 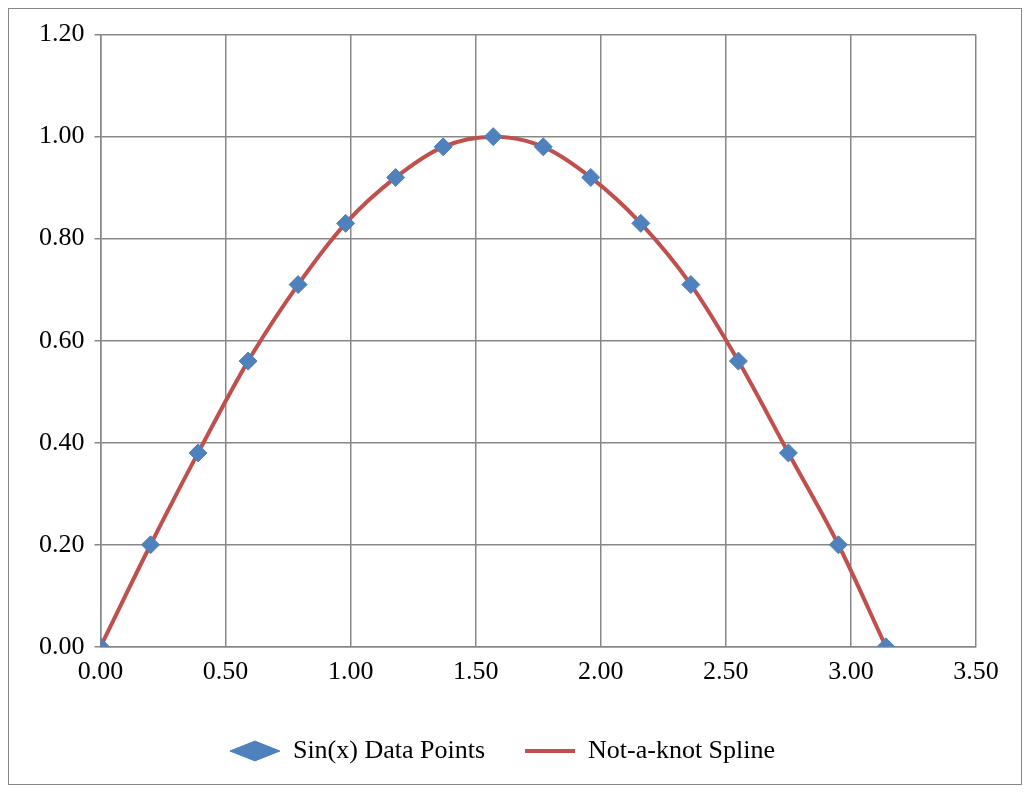 I want to click on y-tick-label: 1.00, so click(x=62, y=135).